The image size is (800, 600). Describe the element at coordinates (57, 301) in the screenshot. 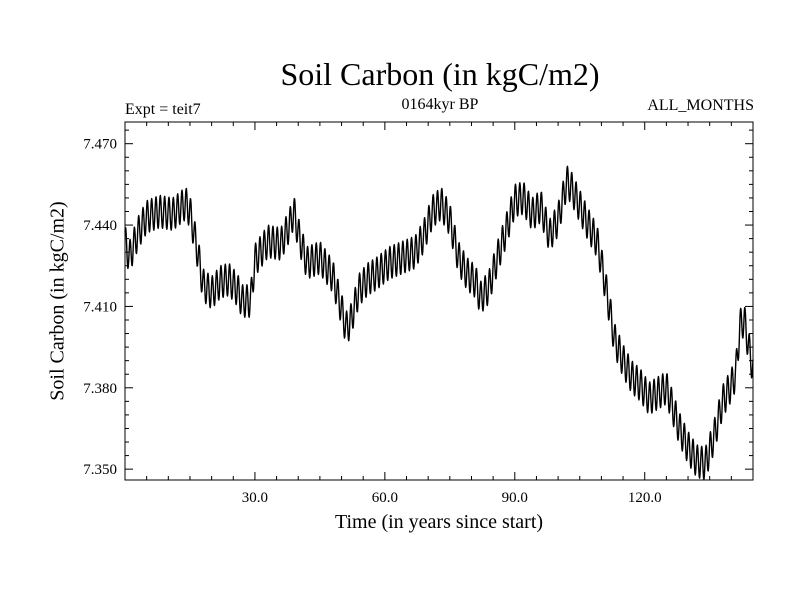

I see `y-axis-label: Soil Carbon (in kgC/m2)` at that location.